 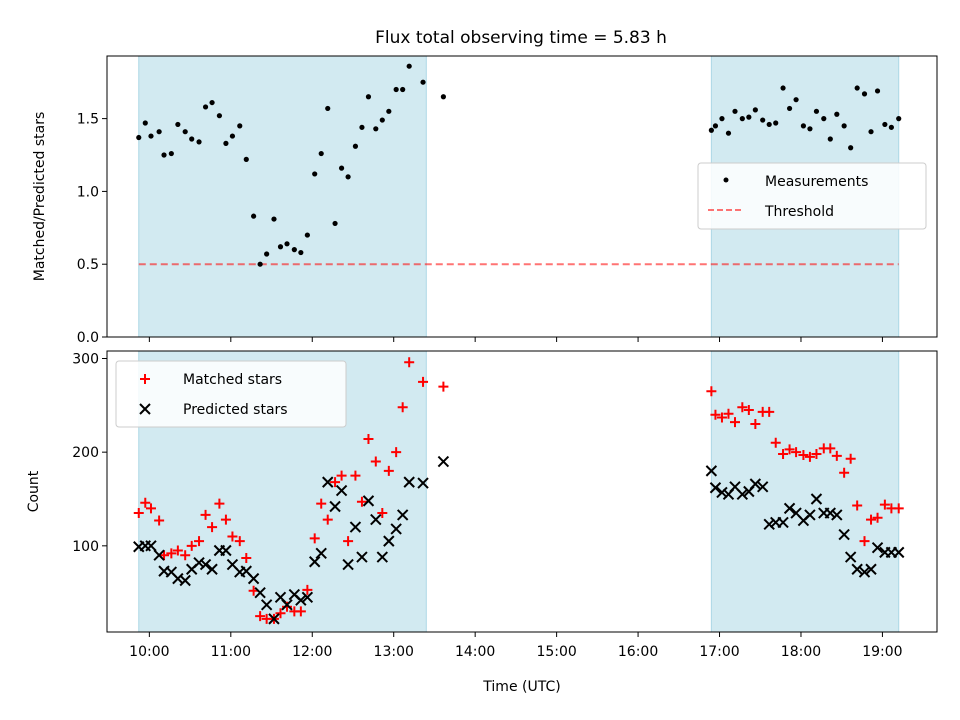 I want to click on ratio-legend: Measurements Threshold, so click(x=812, y=196).